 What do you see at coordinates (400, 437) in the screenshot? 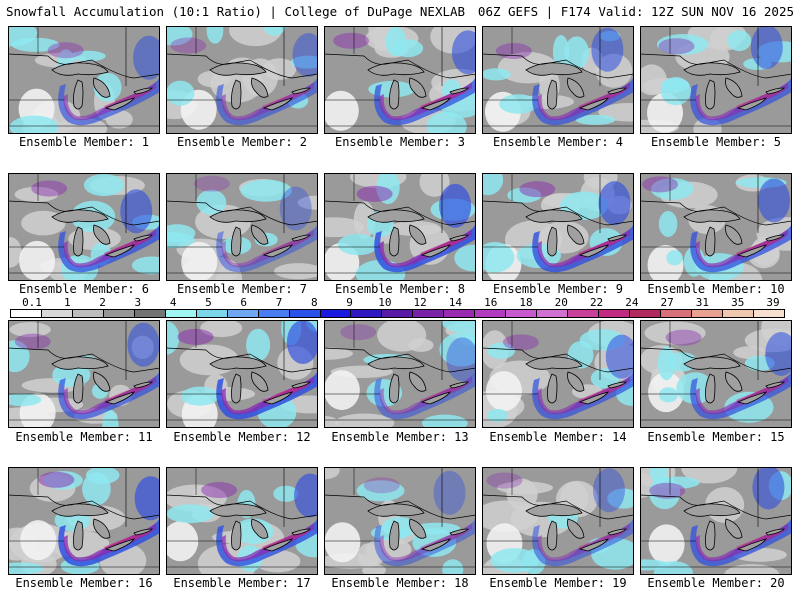
I see `ensemble-member-label: Ensemble Member: 13` at bounding box center [400, 437].